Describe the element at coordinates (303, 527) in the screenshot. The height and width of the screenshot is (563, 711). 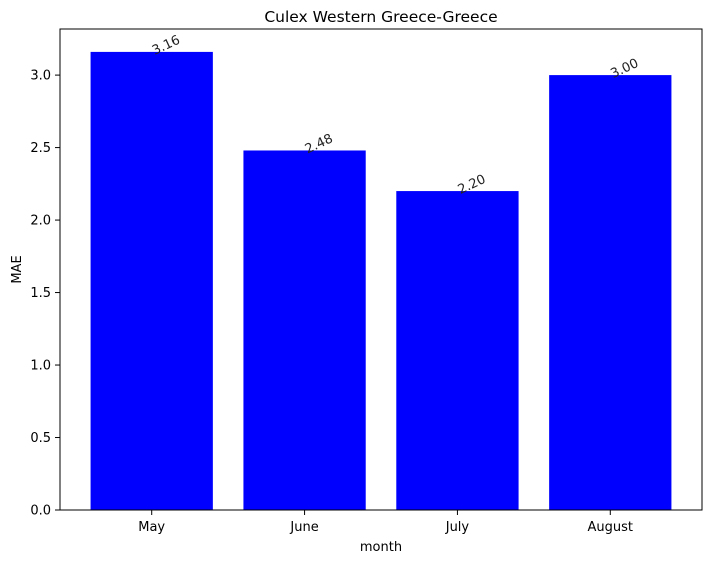
I see `x-tick-label: June` at that location.